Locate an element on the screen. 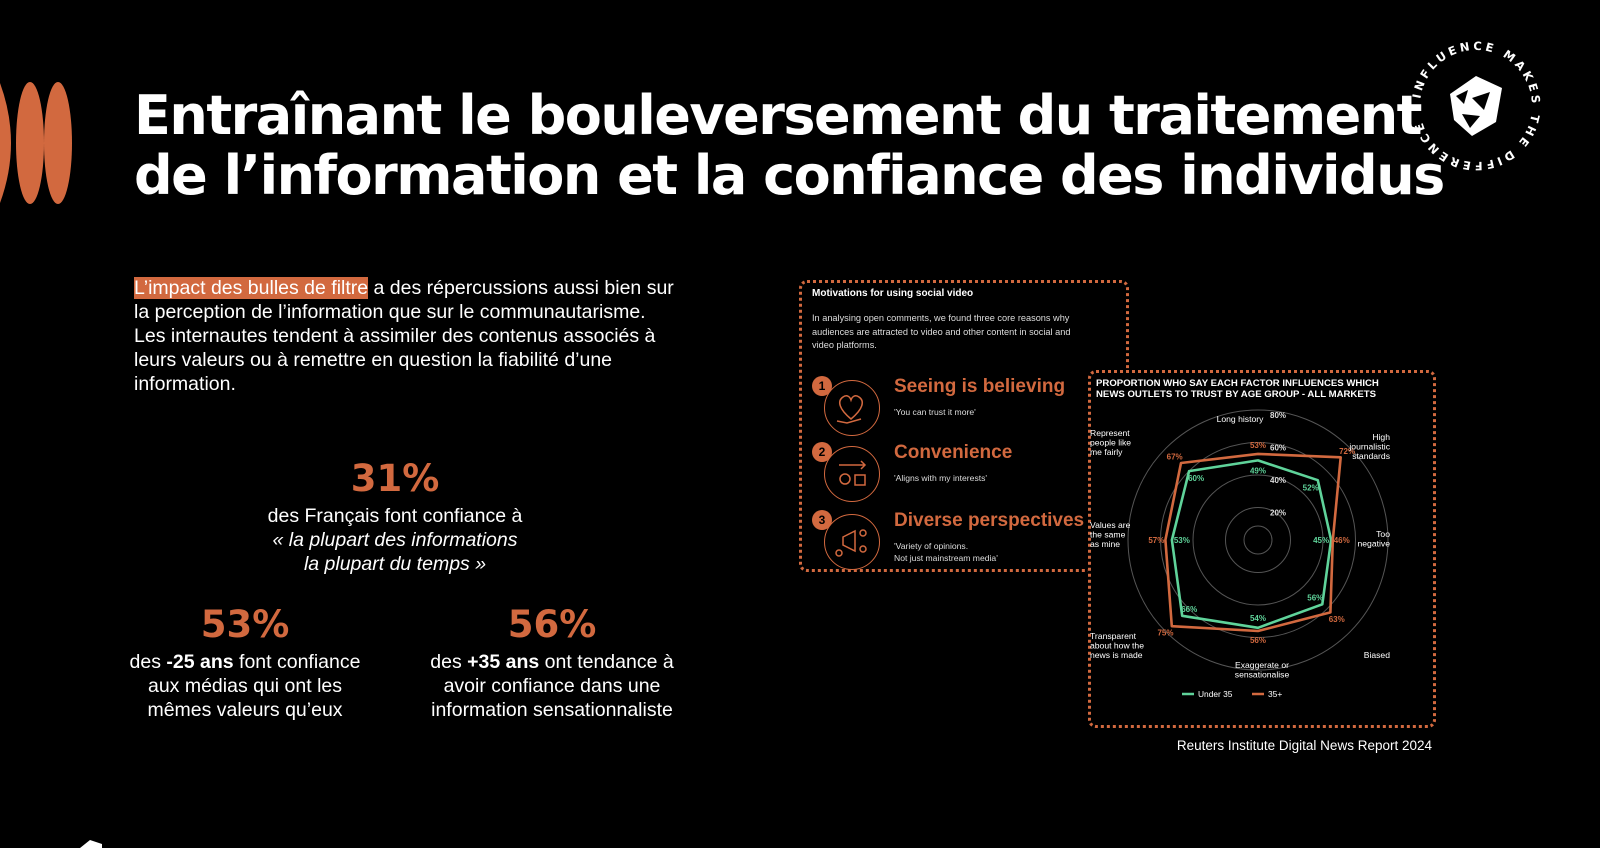  data-label: 63% is located at coordinates (1337, 619).